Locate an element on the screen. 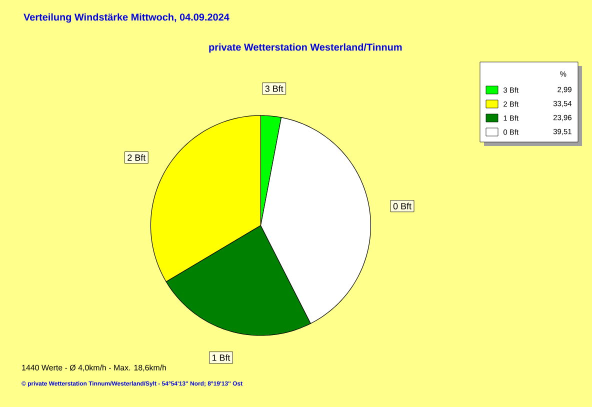 This screenshot has width=592, height=407. slice-label: 1 Bft is located at coordinates (221, 357).